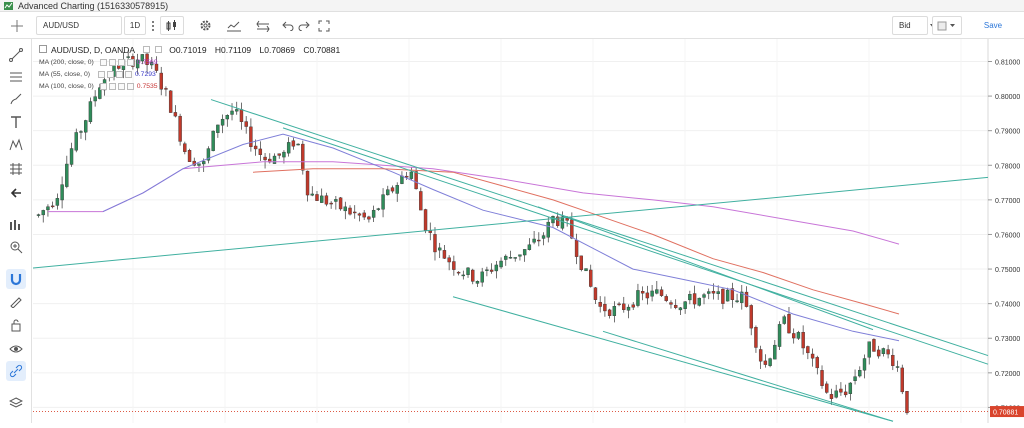 This screenshot has height=428, width=1024. Describe the element at coordinates (16, 77) in the screenshot. I see `horizontal-lines-icon` at that location.